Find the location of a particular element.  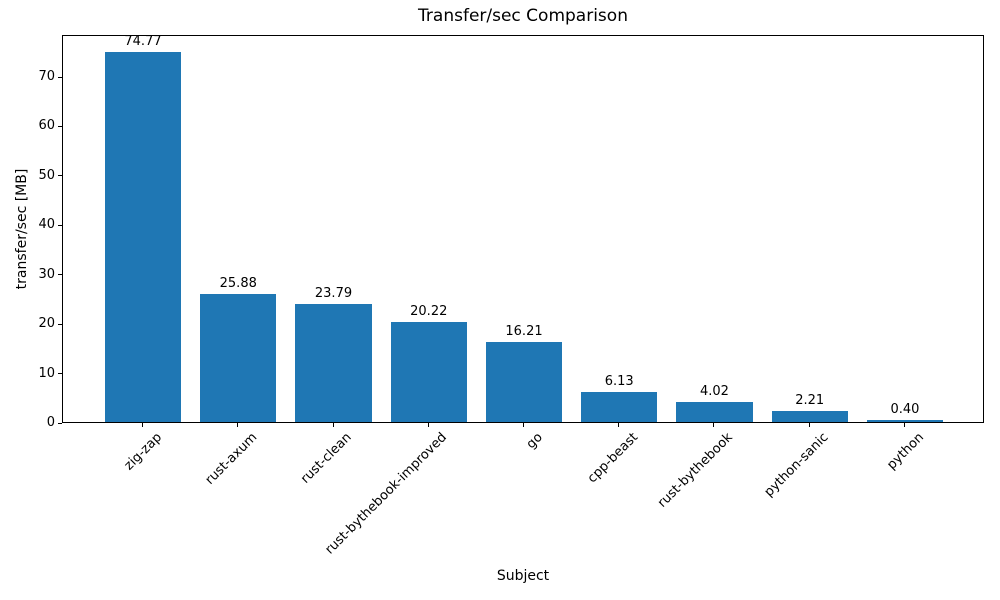

y-tick-label: 60 is located at coordinates (46, 126).